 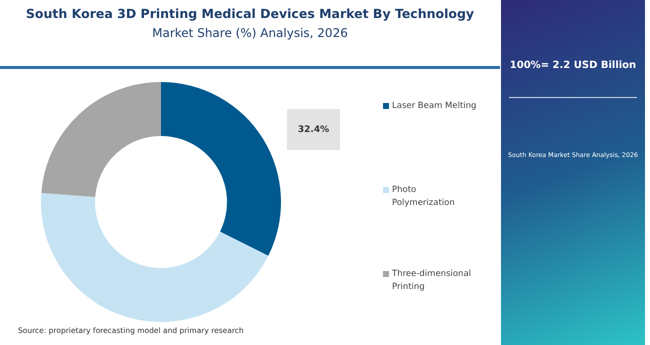 What do you see at coordinates (313, 129) in the screenshot?
I see `data-label: 32.4%` at bounding box center [313, 129].